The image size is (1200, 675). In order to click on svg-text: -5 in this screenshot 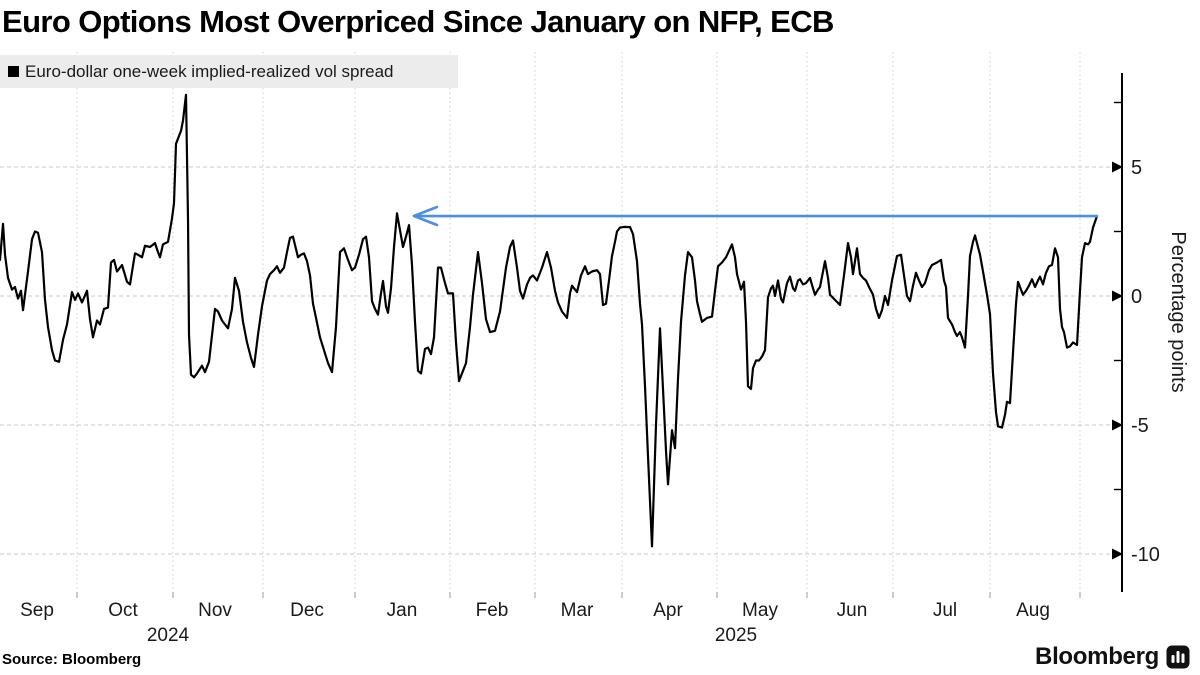, I will do `click(1140, 426)`.